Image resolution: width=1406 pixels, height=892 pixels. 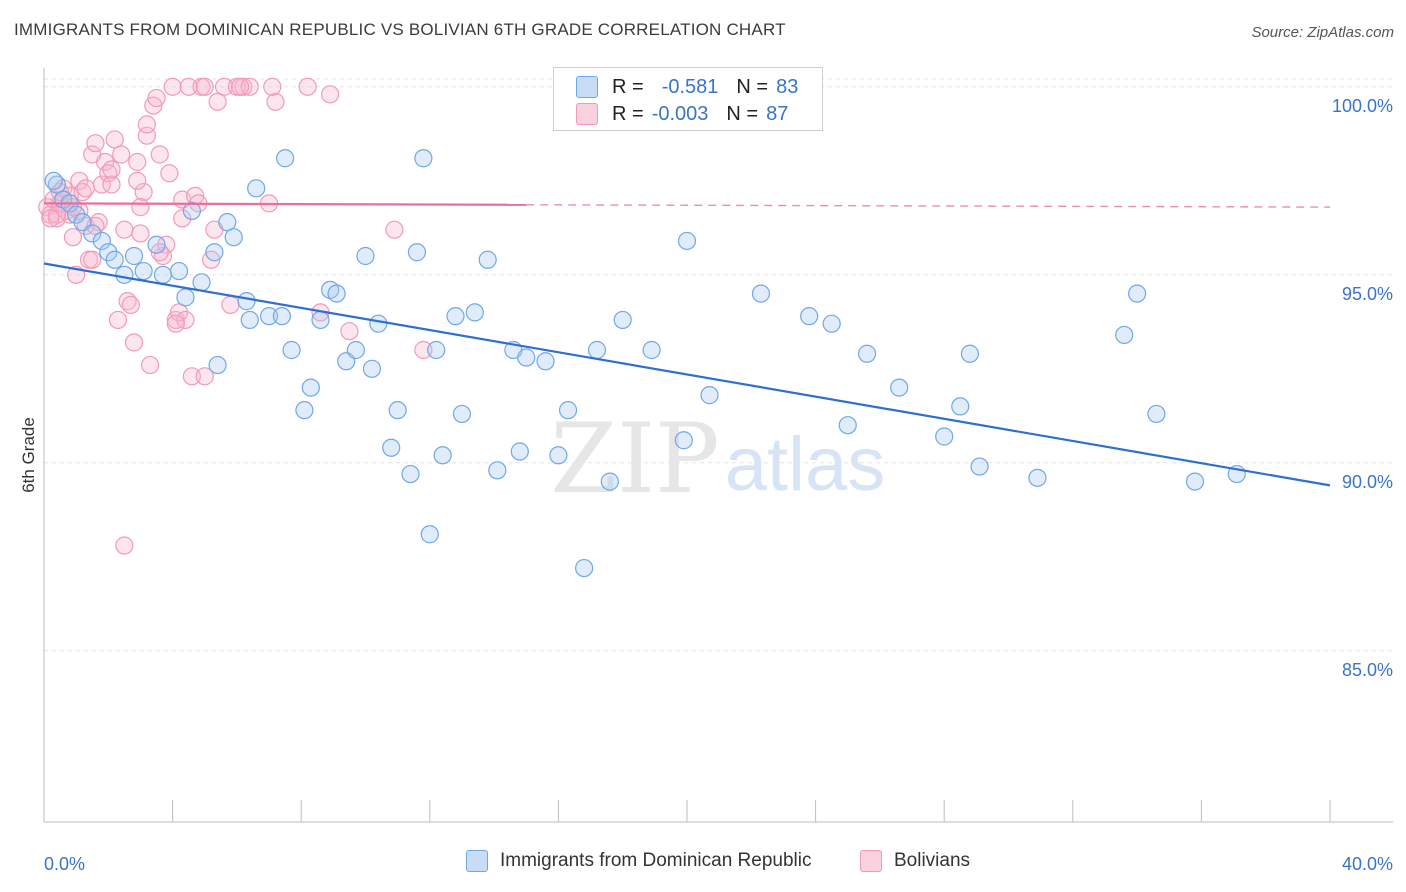 I want to click on bottom-legend-dominican: Immigrants from Dominican Republic, so click(x=639, y=861).